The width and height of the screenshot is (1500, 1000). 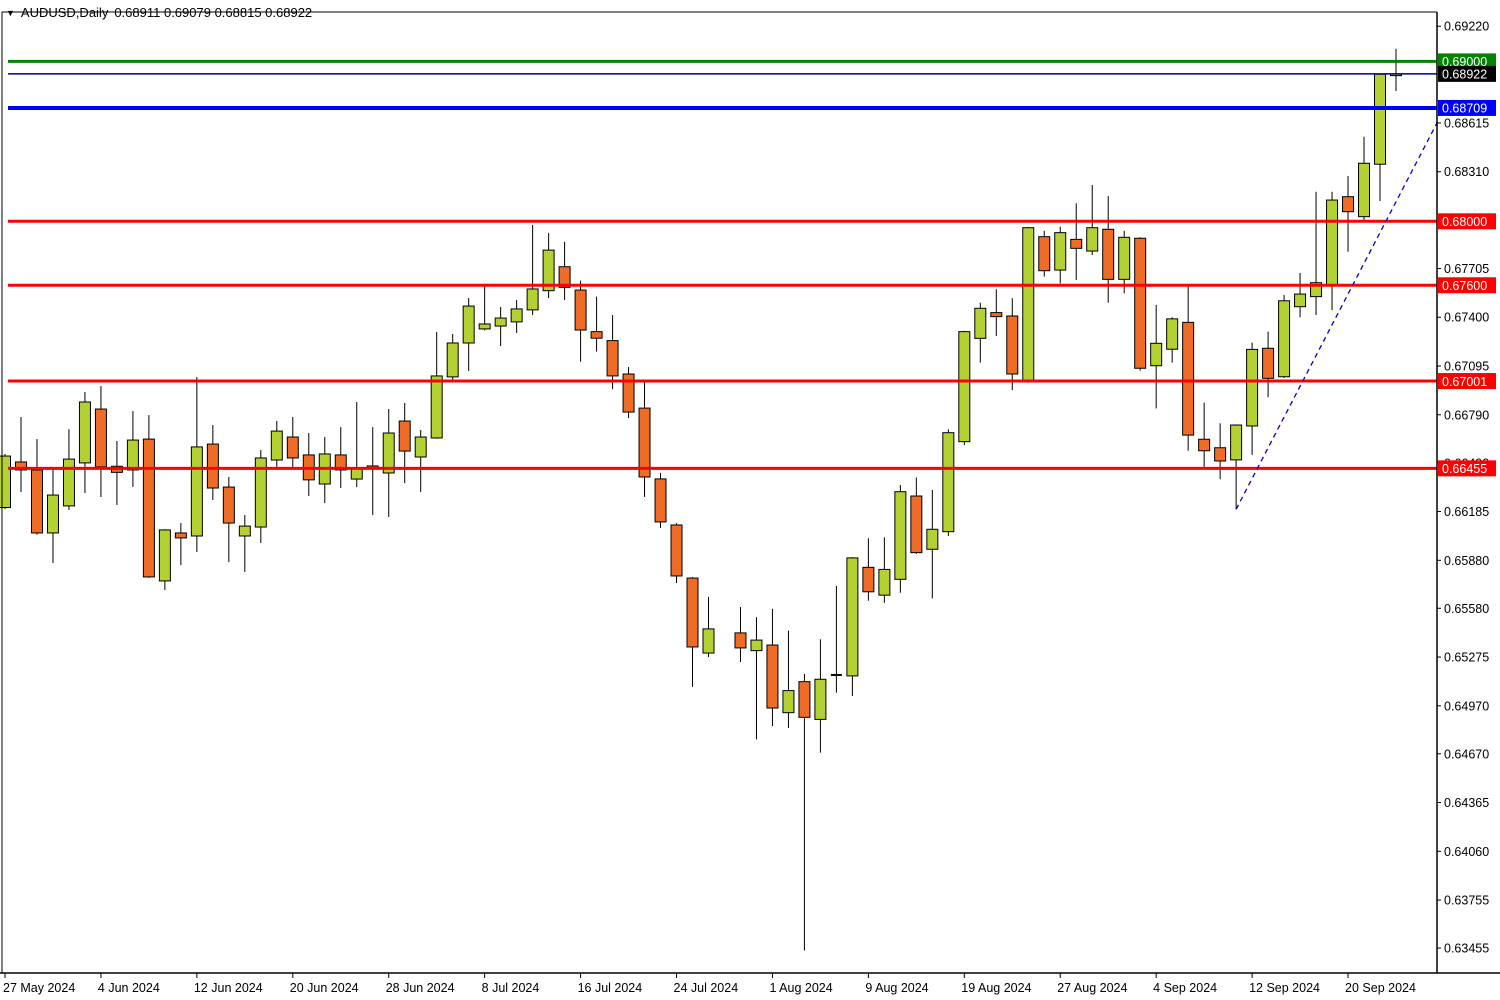 What do you see at coordinates (324, 988) in the screenshot?
I see `x-tick-label: 20 Jun 2024` at bounding box center [324, 988].